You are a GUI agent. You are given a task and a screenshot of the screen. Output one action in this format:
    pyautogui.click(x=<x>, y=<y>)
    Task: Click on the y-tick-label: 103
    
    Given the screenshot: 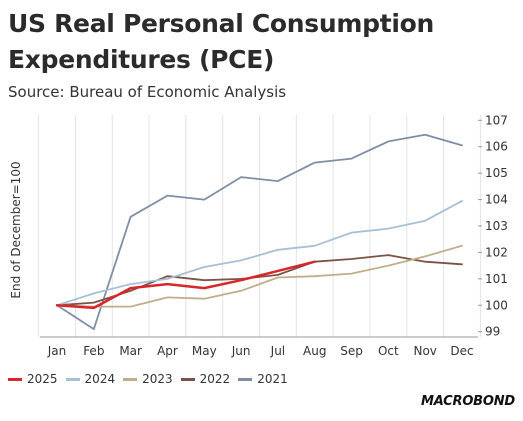 What is the action you would take?
    pyautogui.click(x=496, y=226)
    